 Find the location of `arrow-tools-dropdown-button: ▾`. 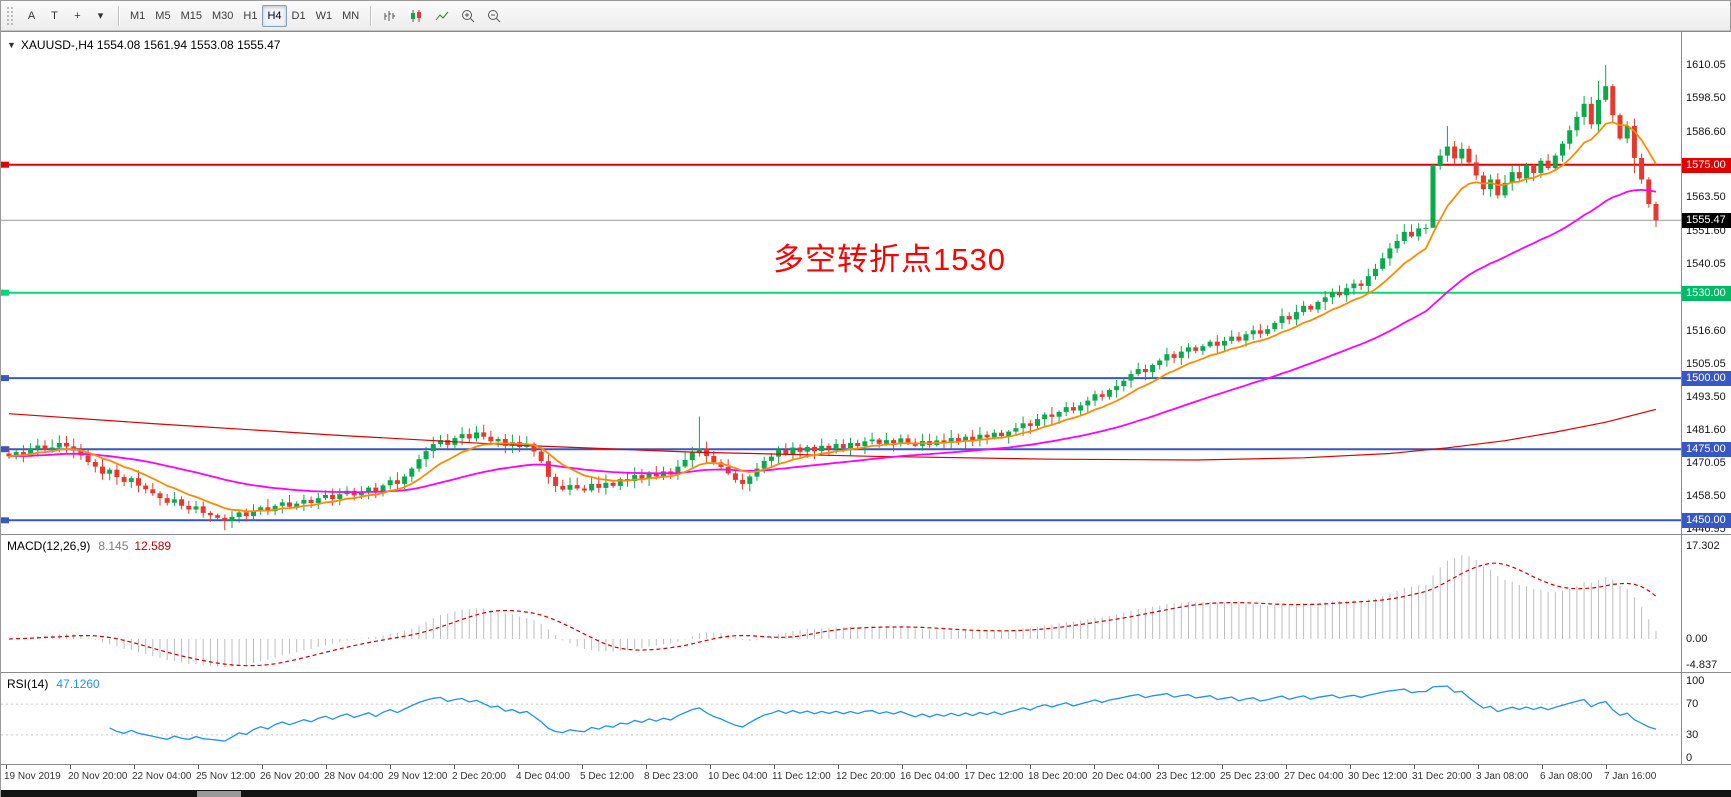

arrow-tools-dropdown-button: ▾ is located at coordinates (100, 16).